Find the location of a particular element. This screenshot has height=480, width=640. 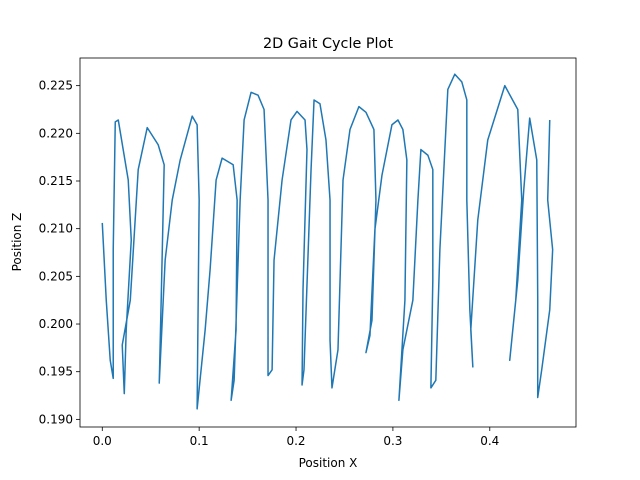

y-tick-label: 0.200 is located at coordinates (56, 324).